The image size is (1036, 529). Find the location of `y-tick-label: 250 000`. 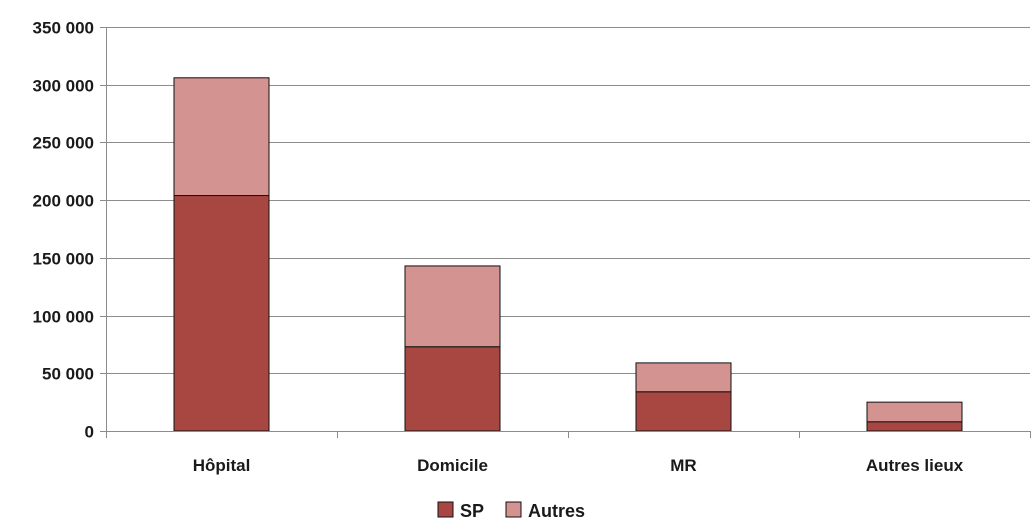

y-tick-label: 250 000 is located at coordinates (63, 143).